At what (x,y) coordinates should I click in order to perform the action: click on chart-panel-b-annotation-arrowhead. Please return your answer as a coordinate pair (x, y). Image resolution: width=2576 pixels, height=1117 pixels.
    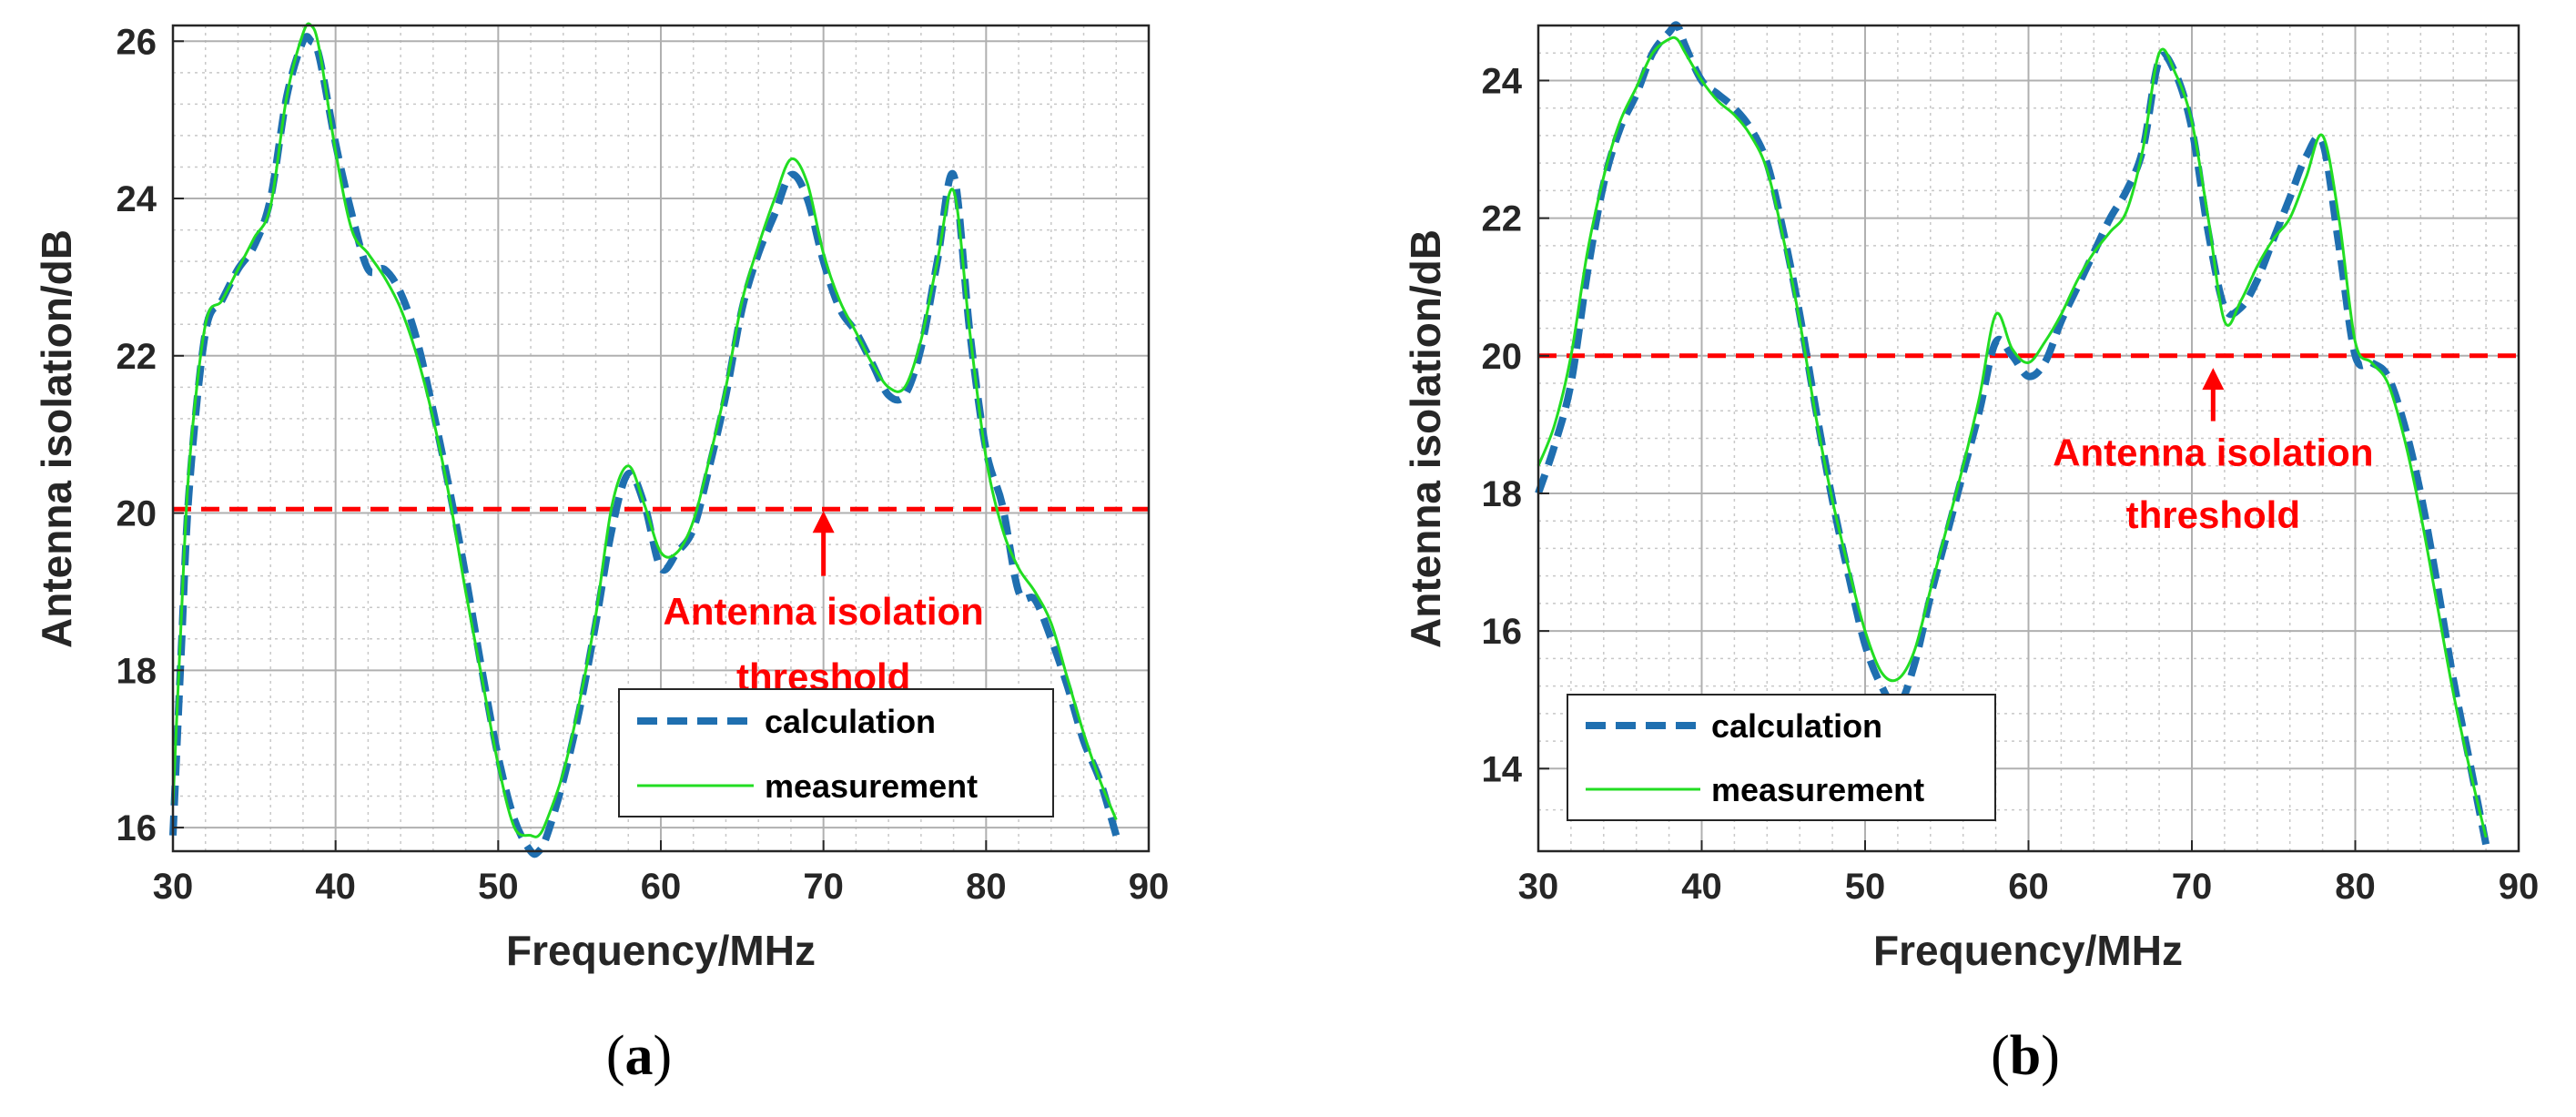
    Looking at the image, I should click on (2213, 379).